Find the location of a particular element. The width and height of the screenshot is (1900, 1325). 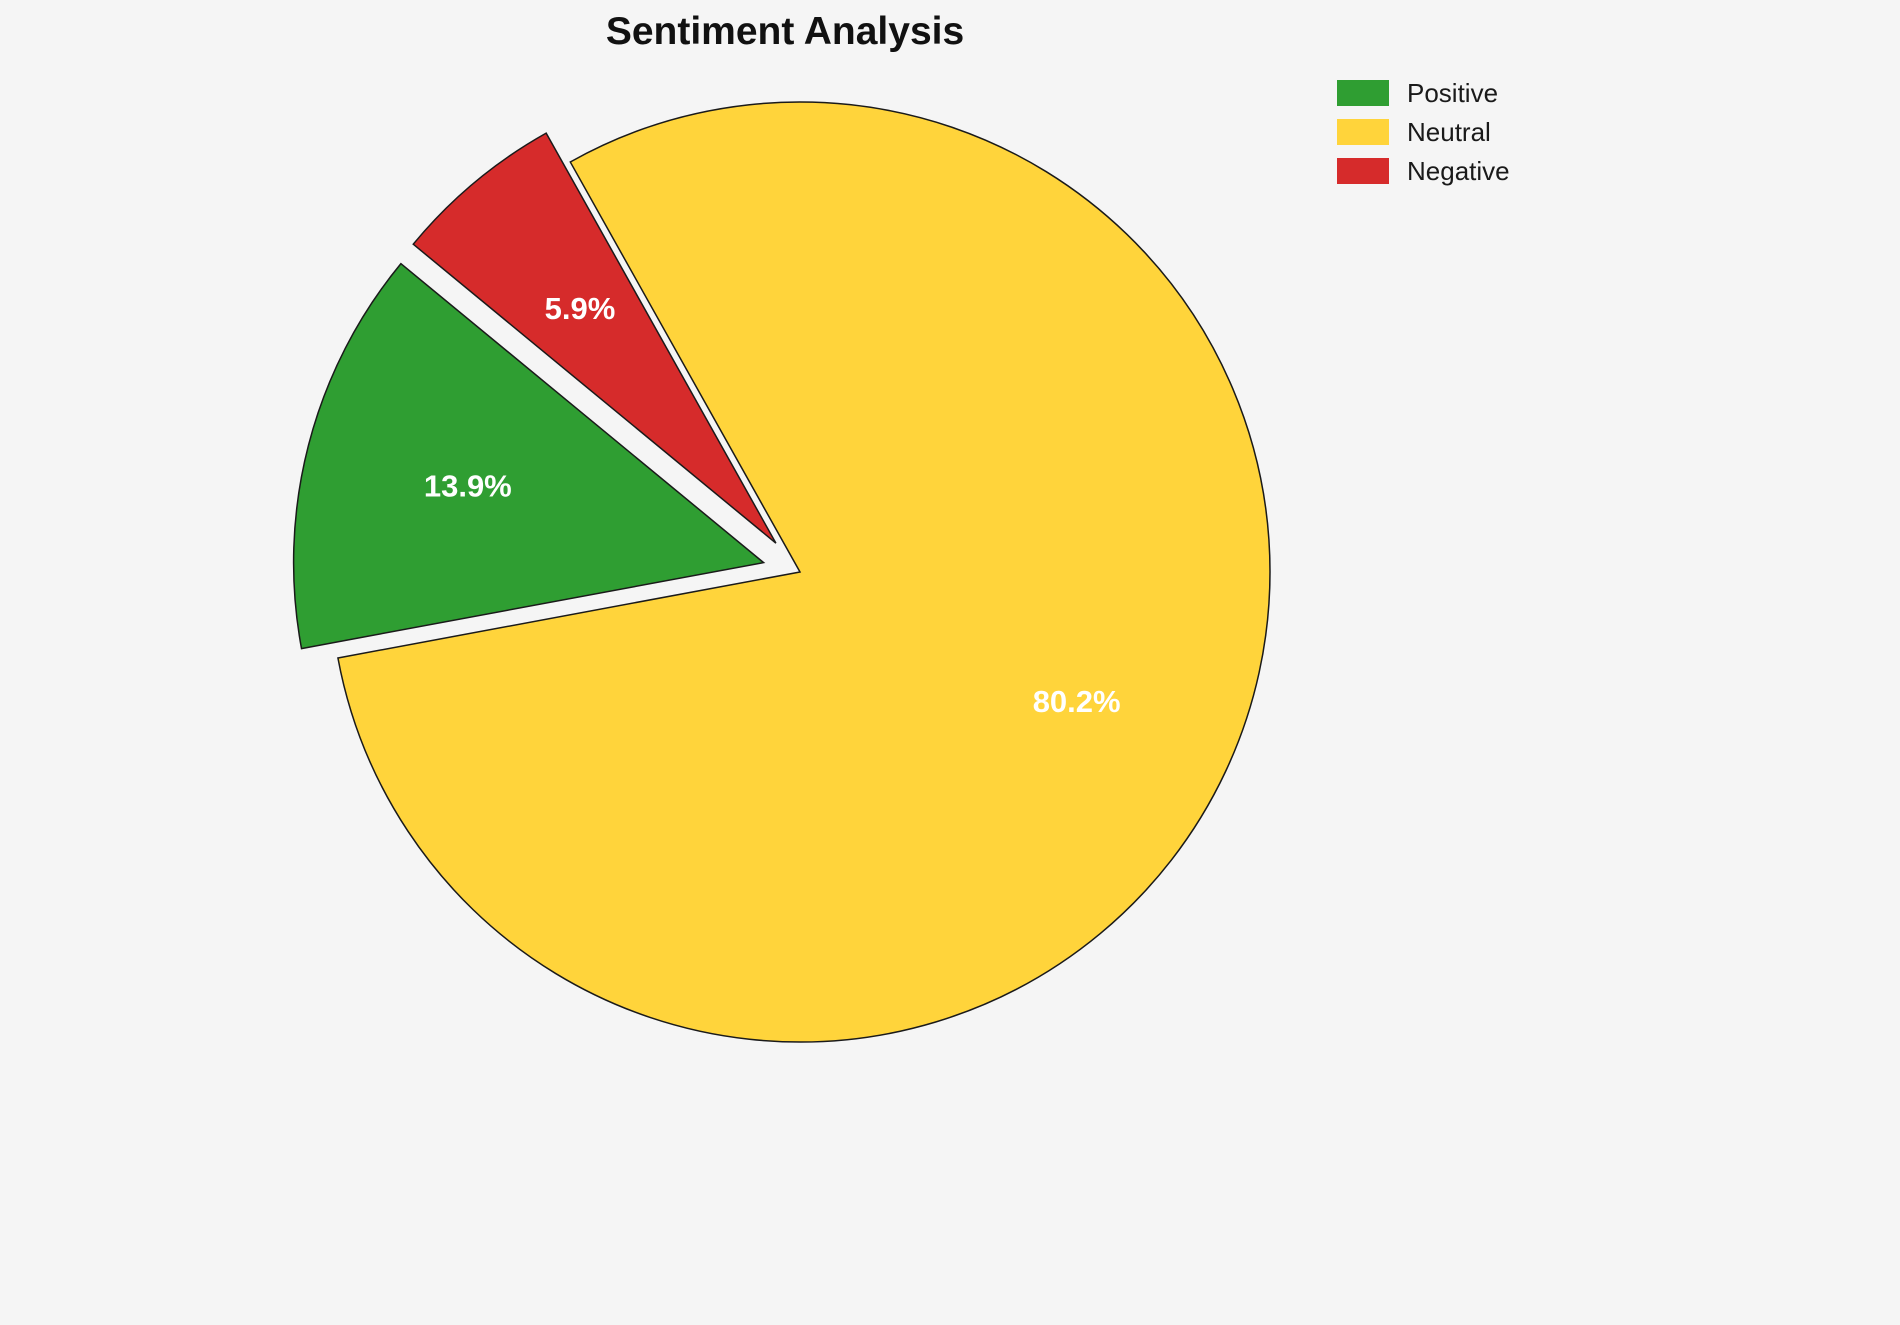

legend-item-positive: Positive is located at coordinates (1423, 93).